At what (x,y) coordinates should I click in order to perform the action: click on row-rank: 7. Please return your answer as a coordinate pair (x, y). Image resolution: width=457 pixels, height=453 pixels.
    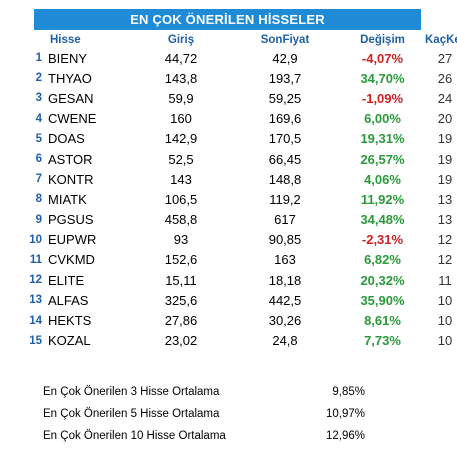
    Looking at the image, I should click on (38, 179).